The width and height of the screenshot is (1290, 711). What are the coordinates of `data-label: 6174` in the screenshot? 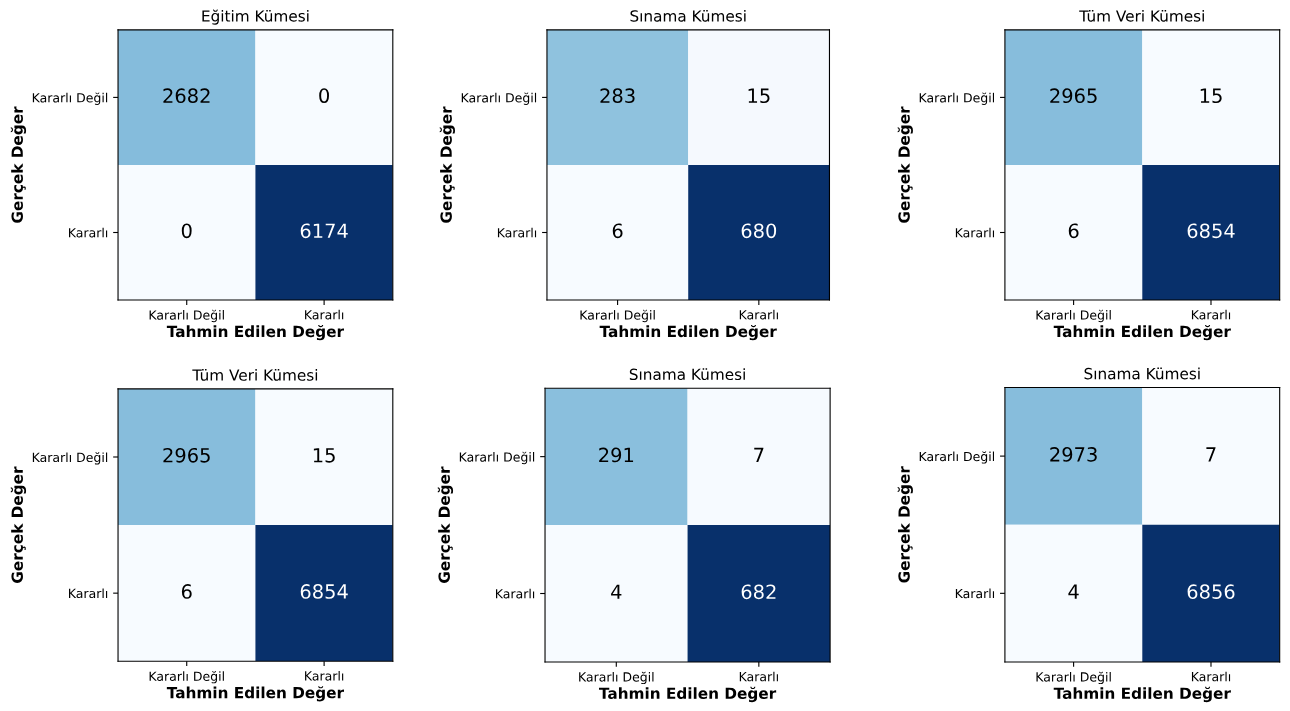 It's located at (324, 231).